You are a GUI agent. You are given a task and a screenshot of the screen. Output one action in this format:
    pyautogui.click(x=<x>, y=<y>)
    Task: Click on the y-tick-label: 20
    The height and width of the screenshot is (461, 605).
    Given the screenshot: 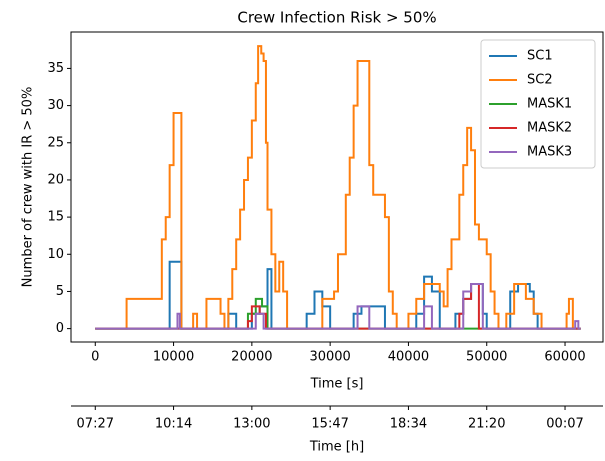 What is the action you would take?
    pyautogui.click(x=55, y=179)
    